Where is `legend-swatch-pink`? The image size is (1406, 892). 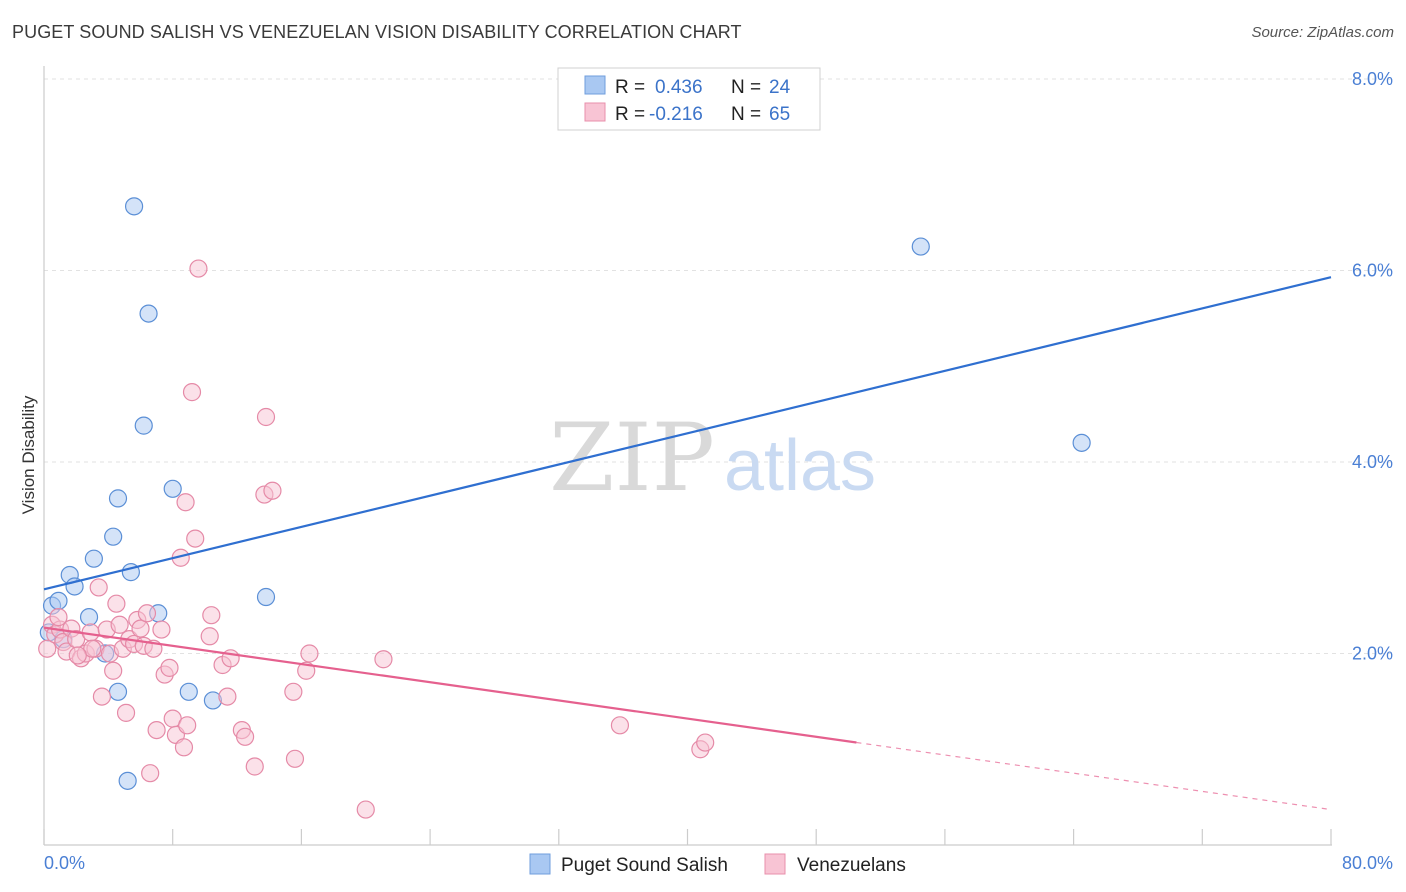
legend-swatch-pink is located at coordinates (595, 112).